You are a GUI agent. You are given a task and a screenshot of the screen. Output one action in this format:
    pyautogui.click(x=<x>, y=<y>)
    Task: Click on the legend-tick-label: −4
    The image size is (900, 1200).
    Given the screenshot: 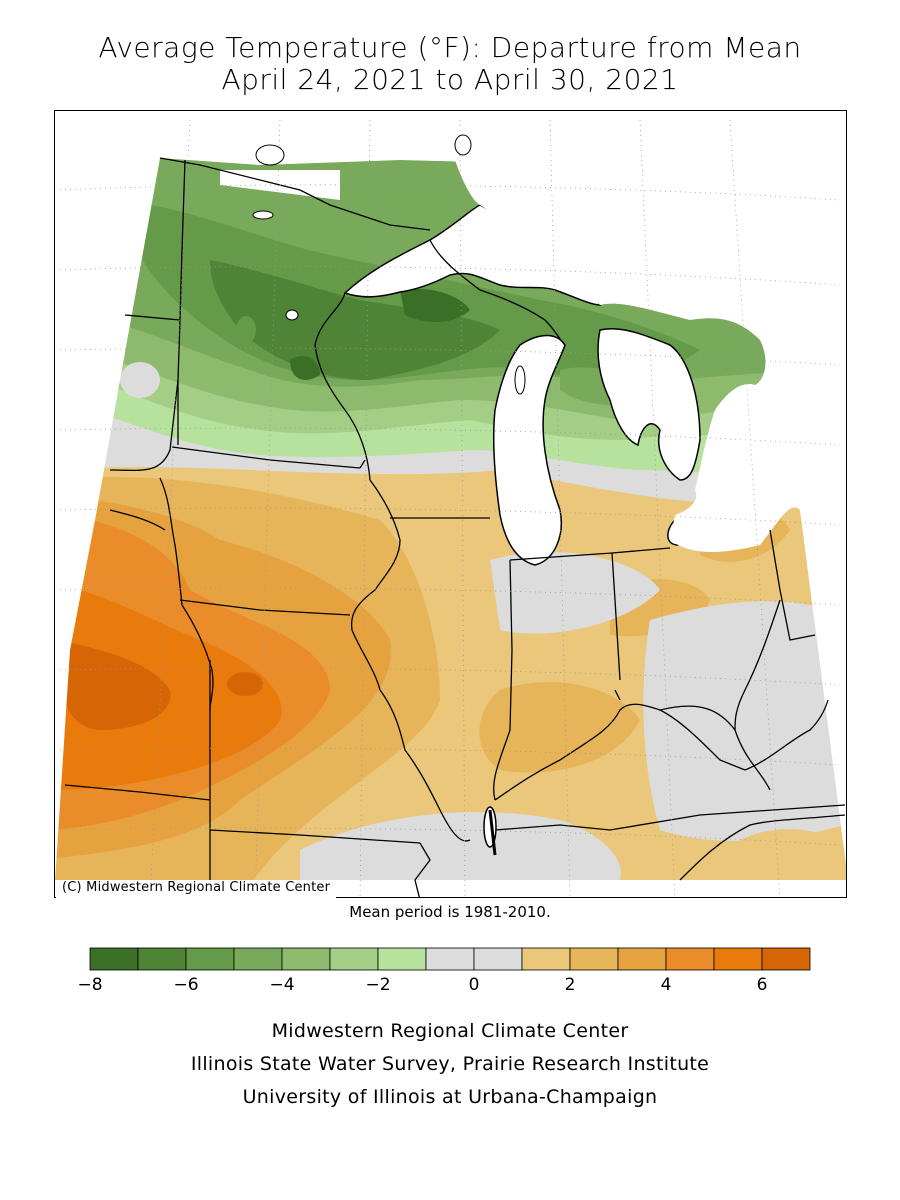 What is the action you would take?
    pyautogui.click(x=281, y=985)
    